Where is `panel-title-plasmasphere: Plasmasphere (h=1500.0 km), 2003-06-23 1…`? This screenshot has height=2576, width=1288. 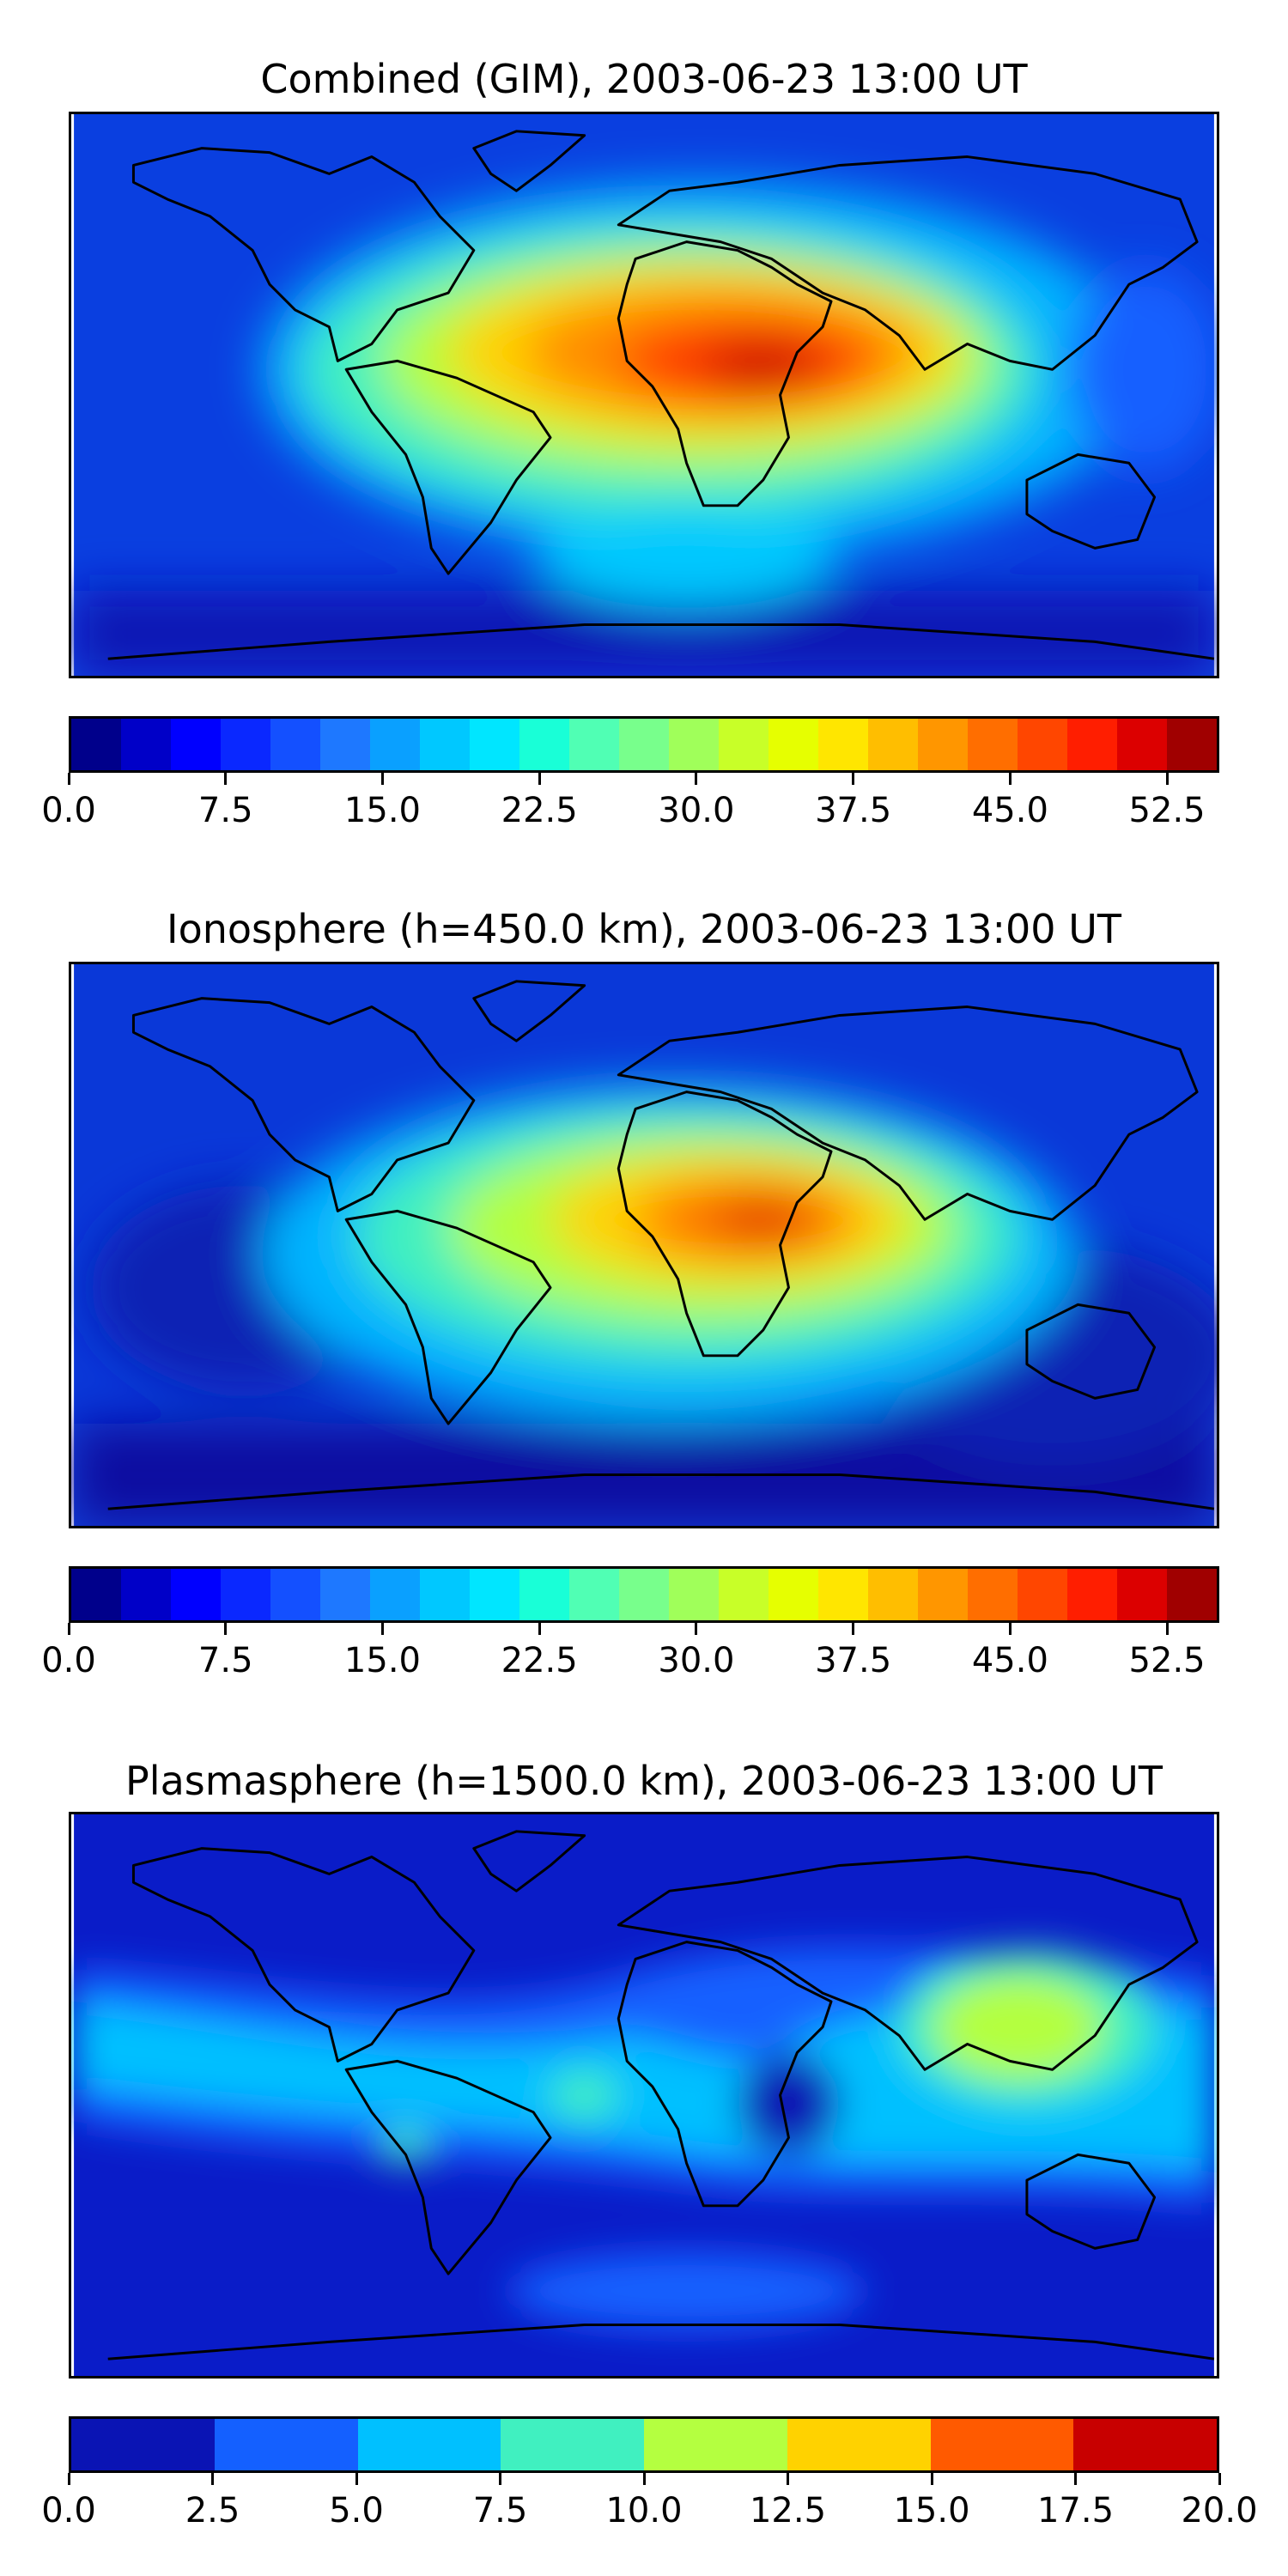
panel-title-plasmasphere: Plasmasphere (h=1500.0 km), 2003-06-23 1… is located at coordinates (644, 1781).